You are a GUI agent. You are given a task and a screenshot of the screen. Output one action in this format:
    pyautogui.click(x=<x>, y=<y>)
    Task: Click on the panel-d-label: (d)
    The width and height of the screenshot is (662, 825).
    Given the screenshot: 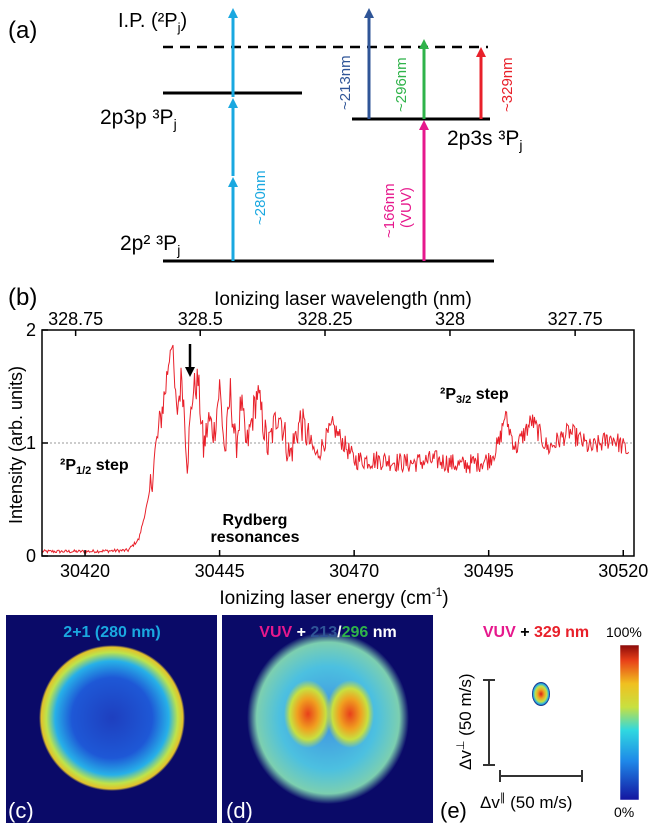 What is the action you would take?
    pyautogui.click(x=239, y=810)
    